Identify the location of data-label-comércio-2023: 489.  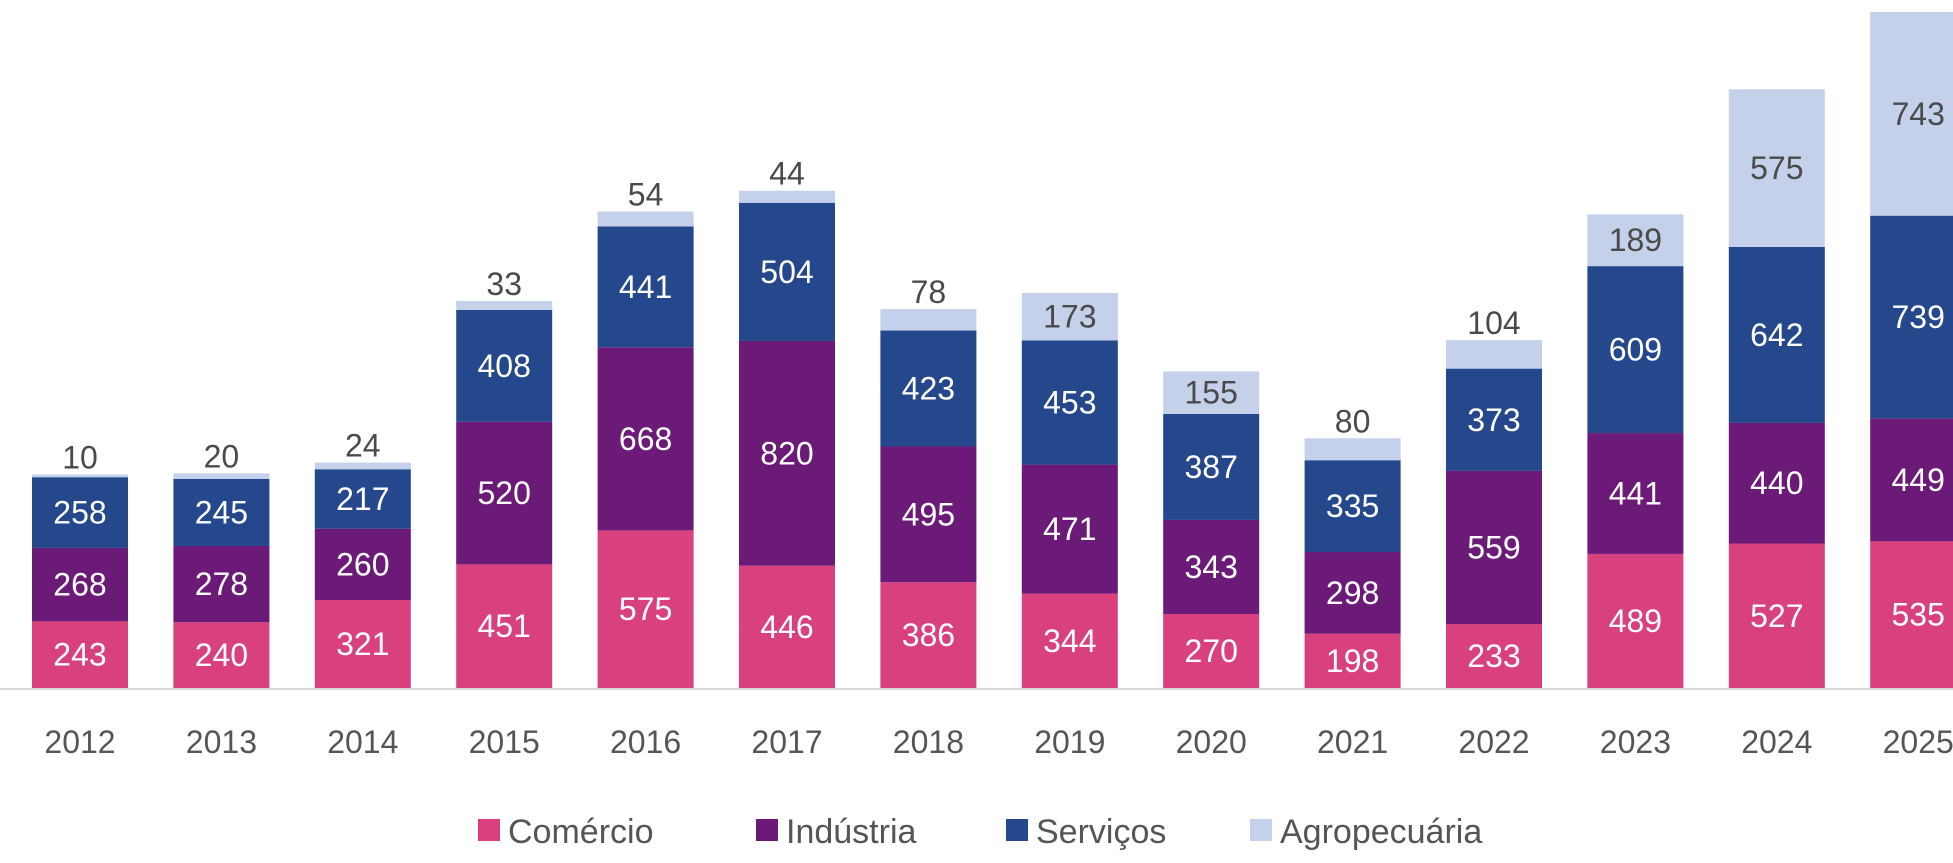
(1635, 621).